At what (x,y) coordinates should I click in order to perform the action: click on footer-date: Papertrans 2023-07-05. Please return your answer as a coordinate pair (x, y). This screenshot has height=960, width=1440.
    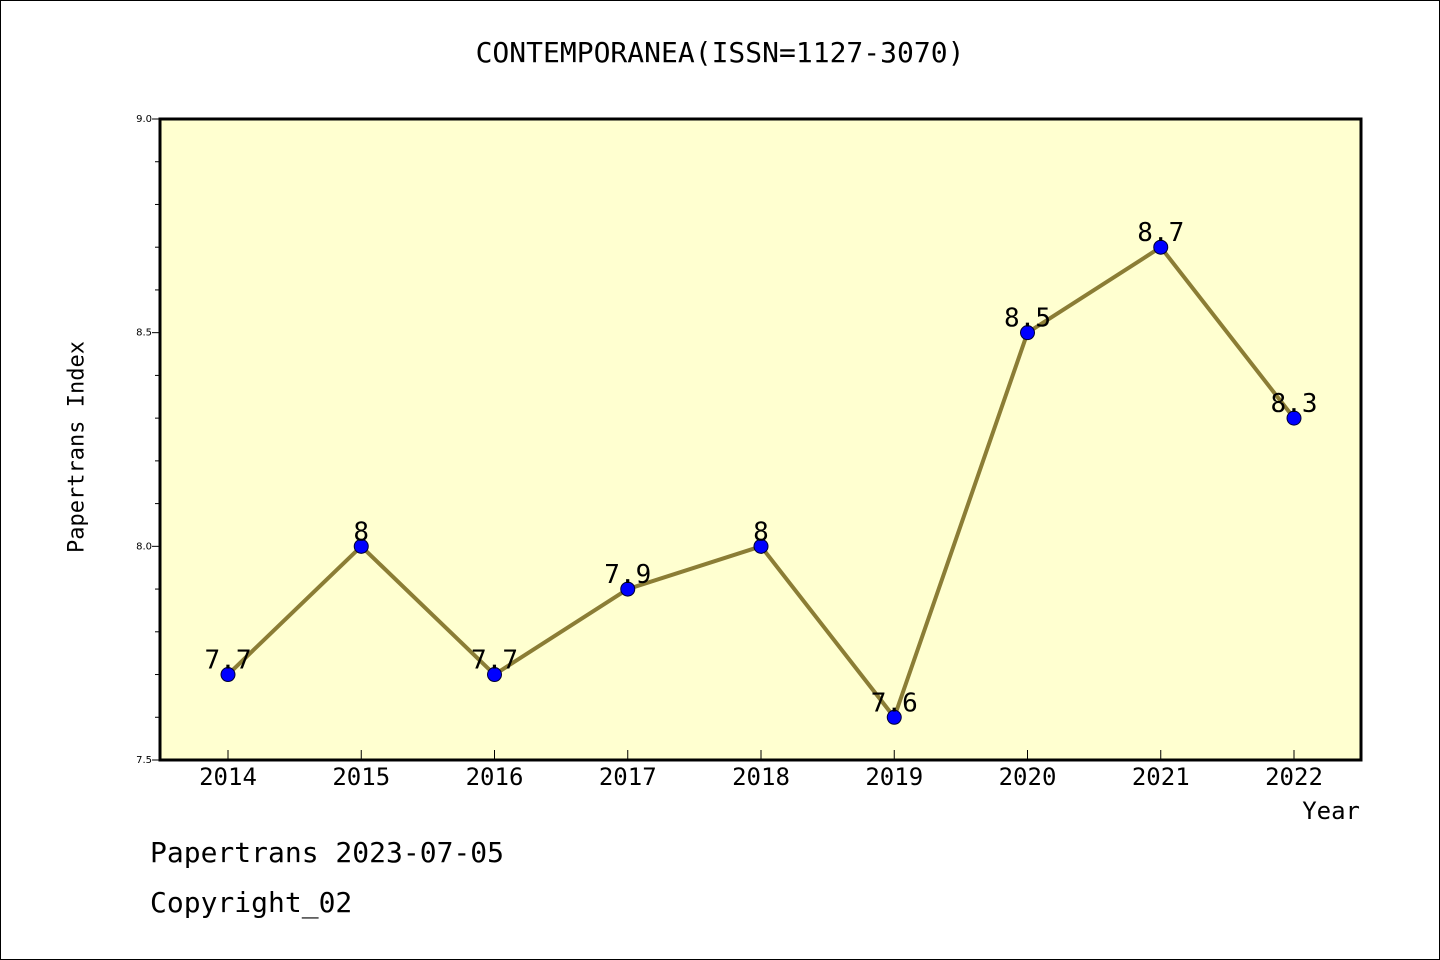
    Looking at the image, I should click on (327, 852).